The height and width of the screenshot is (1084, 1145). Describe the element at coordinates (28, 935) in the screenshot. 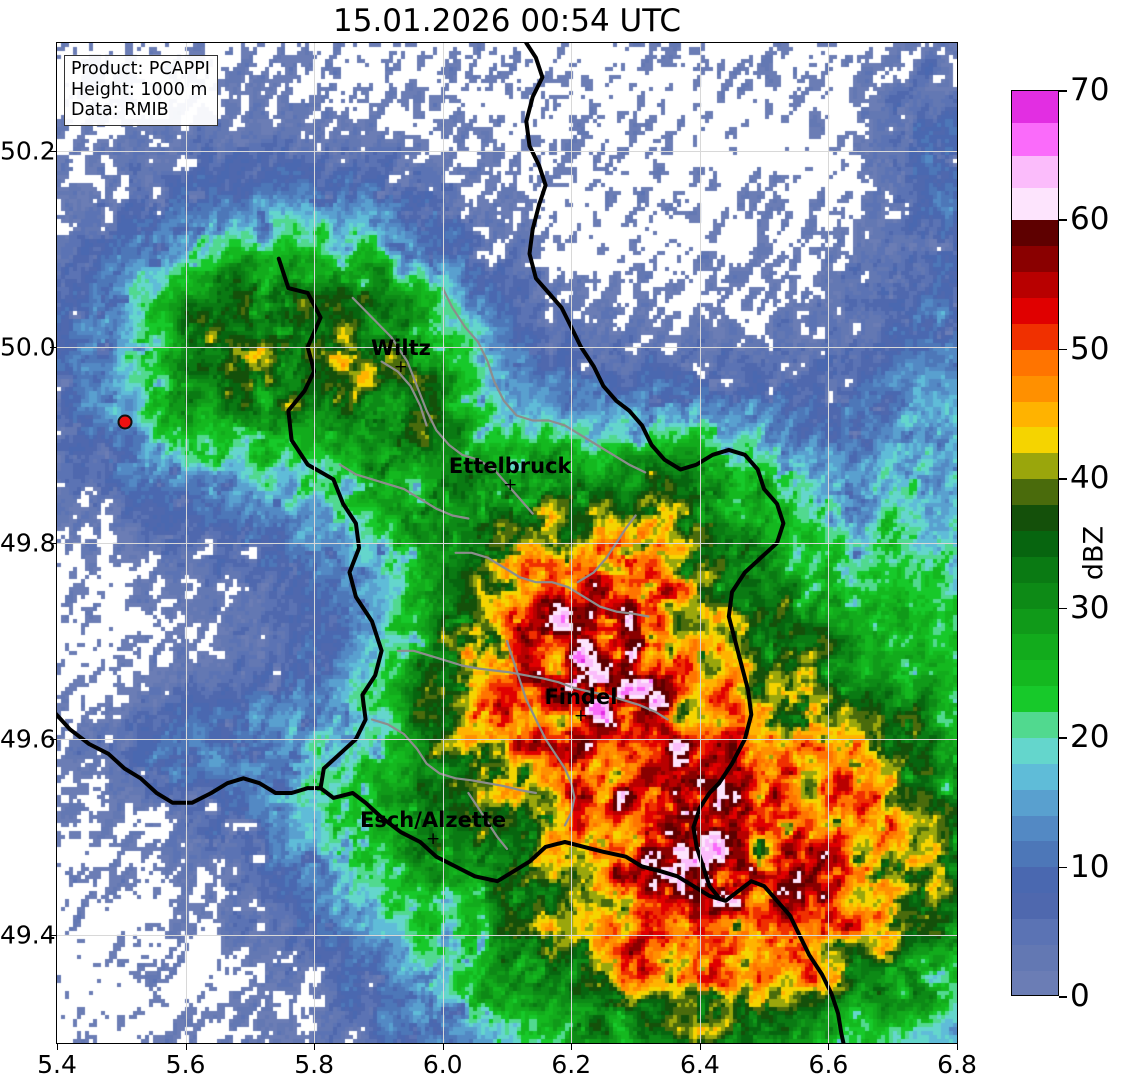

I see `y-axis-tick-label: 49.4` at that location.